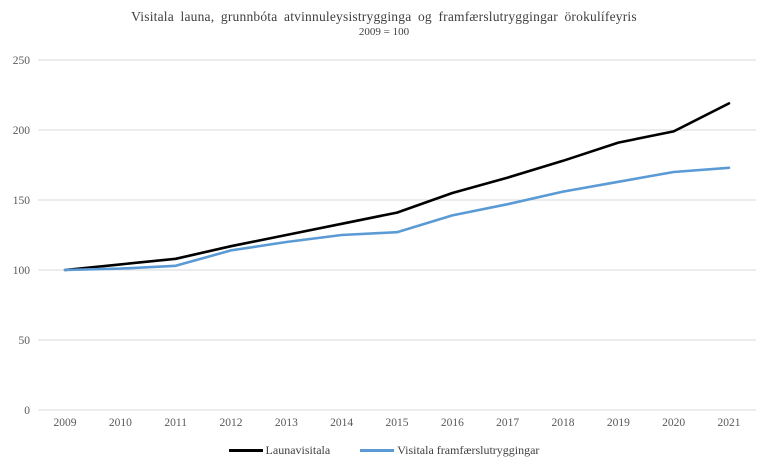 The width and height of the screenshot is (768, 468). Describe the element at coordinates (618, 423) in the screenshot. I see `x-tick-label: 2019` at that location.